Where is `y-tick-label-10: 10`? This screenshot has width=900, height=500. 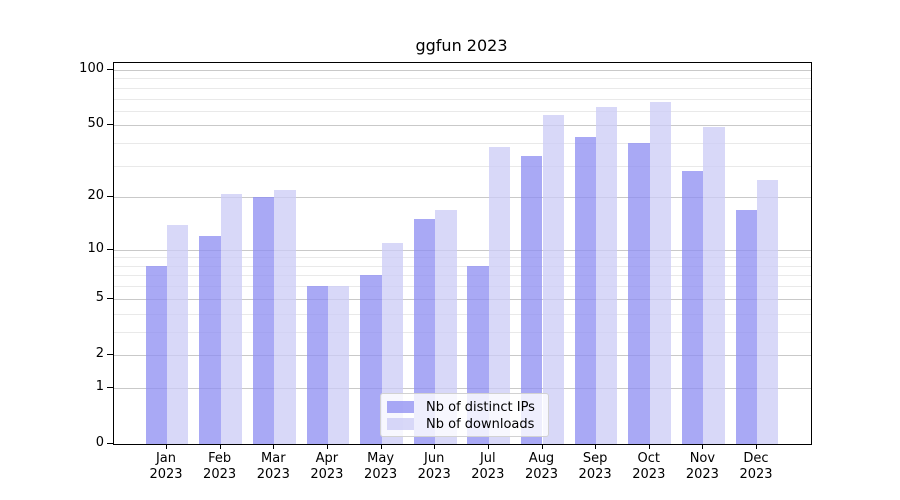 y-tick-label-10: 10 is located at coordinates (95, 248).